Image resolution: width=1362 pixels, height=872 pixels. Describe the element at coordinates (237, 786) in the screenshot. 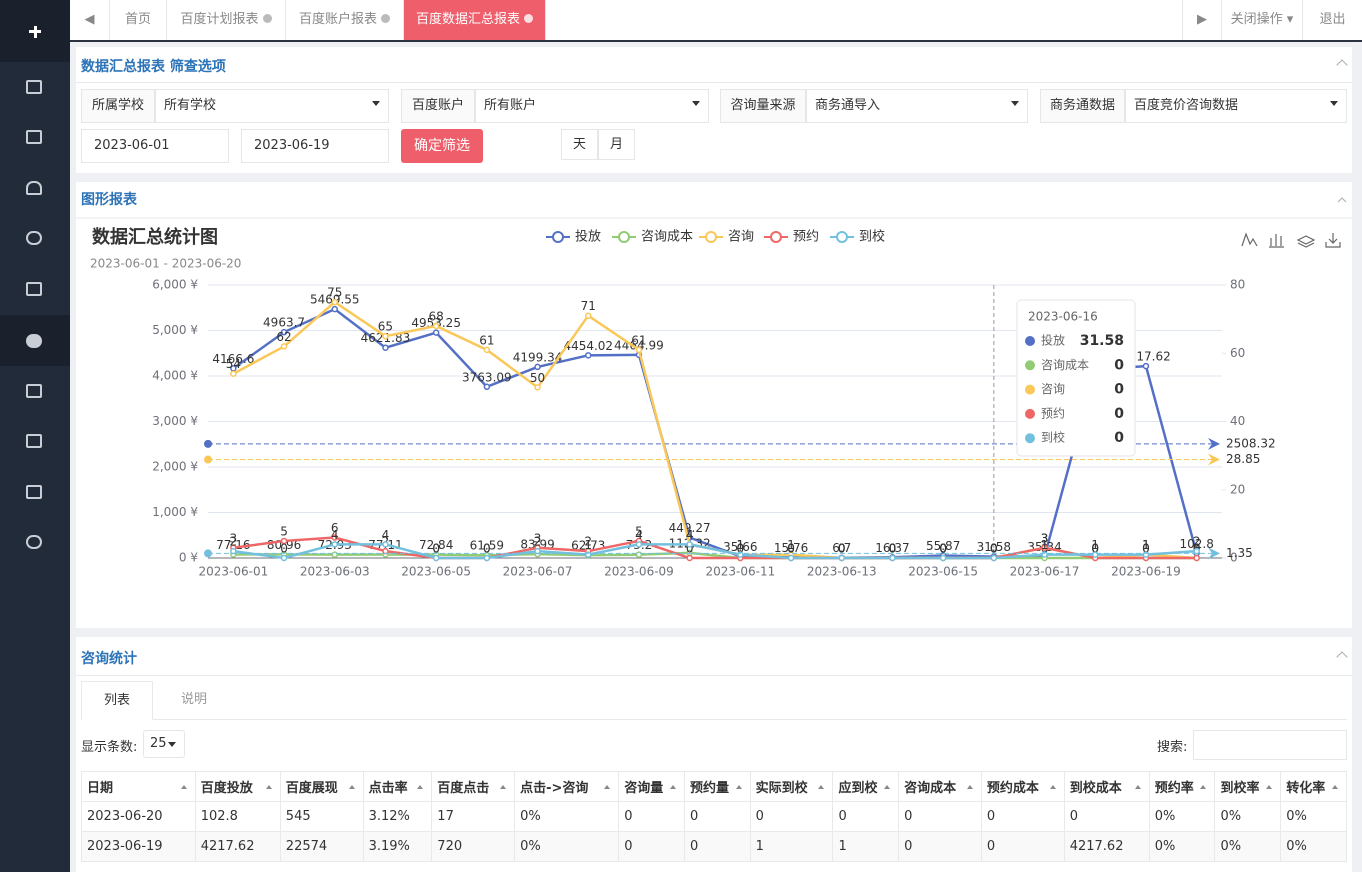

I see `column-header: 百度投放` at that location.